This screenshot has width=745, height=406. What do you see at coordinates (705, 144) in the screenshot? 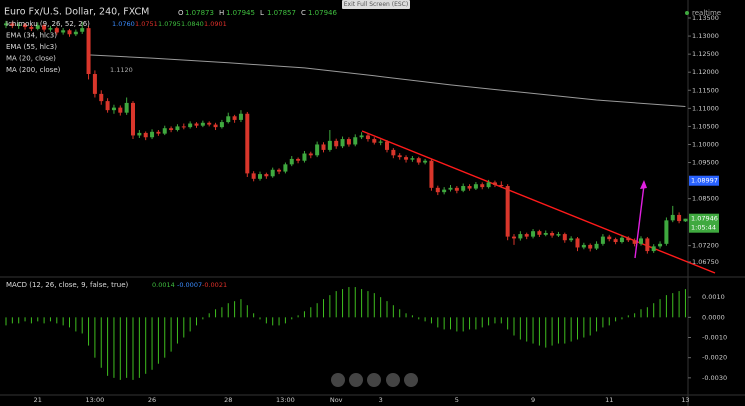
I see `y-tick-label: 1.10000` at bounding box center [705, 144].